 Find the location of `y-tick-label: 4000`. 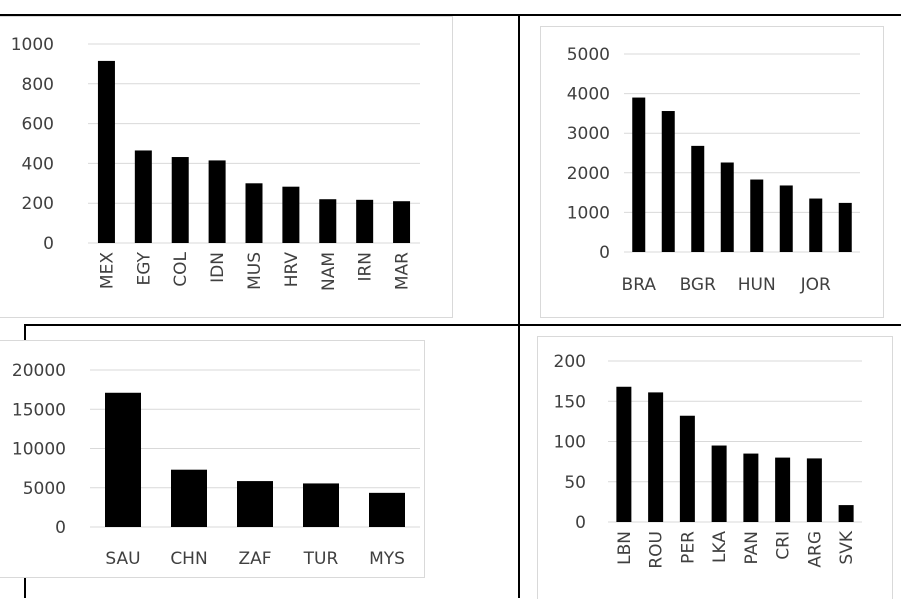

y-tick-label: 4000 is located at coordinates (588, 95).